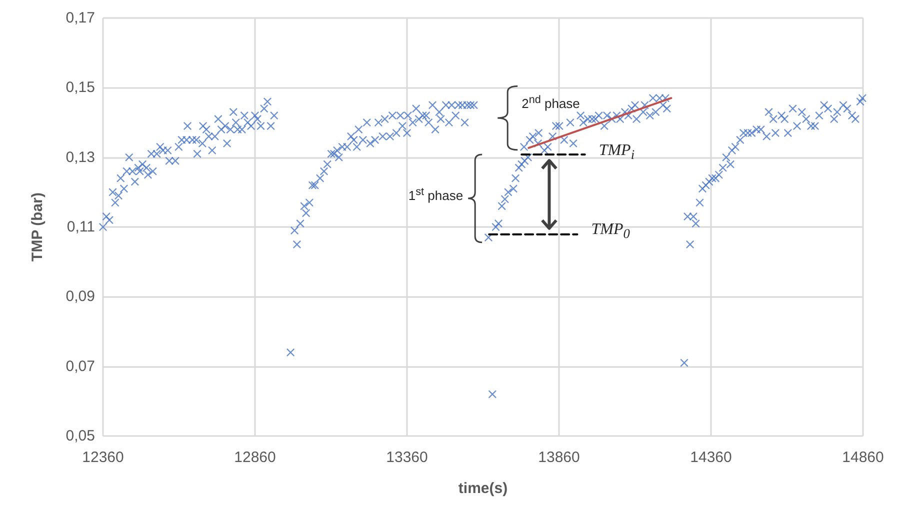 This screenshot has width=901, height=514. What do you see at coordinates (616, 152) in the screenshot?
I see `annotation: TMP$_{i}$` at bounding box center [616, 152].